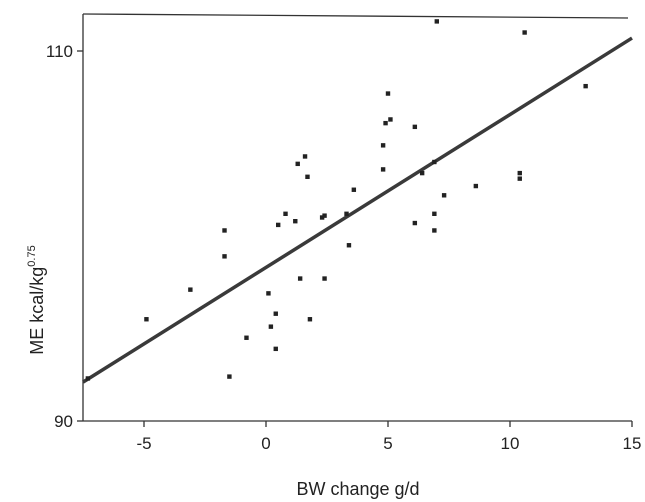 The image size is (645, 502). What do you see at coordinates (357, 489) in the screenshot?
I see `x-axis-label: BW change g/d` at bounding box center [357, 489].